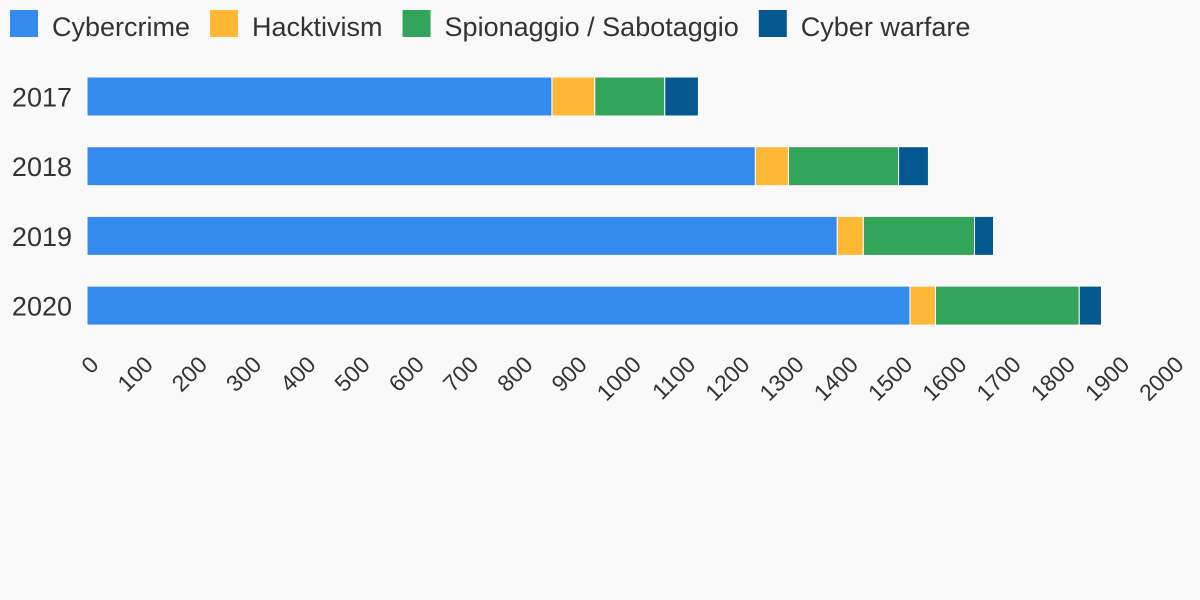 The width and height of the screenshot is (1200, 600). Describe the element at coordinates (416, 23) in the screenshot. I see `legend-swatch-spionaggio-sabotaggio` at that location.